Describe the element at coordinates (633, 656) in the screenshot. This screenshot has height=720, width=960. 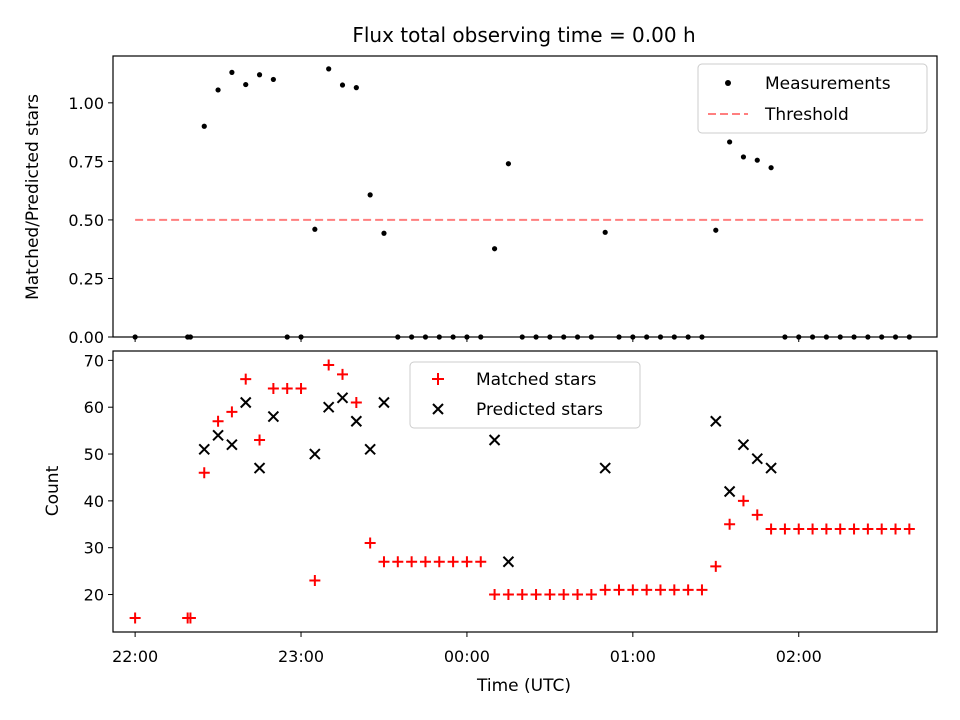
I see `x-tick-label: 01:00` at that location.